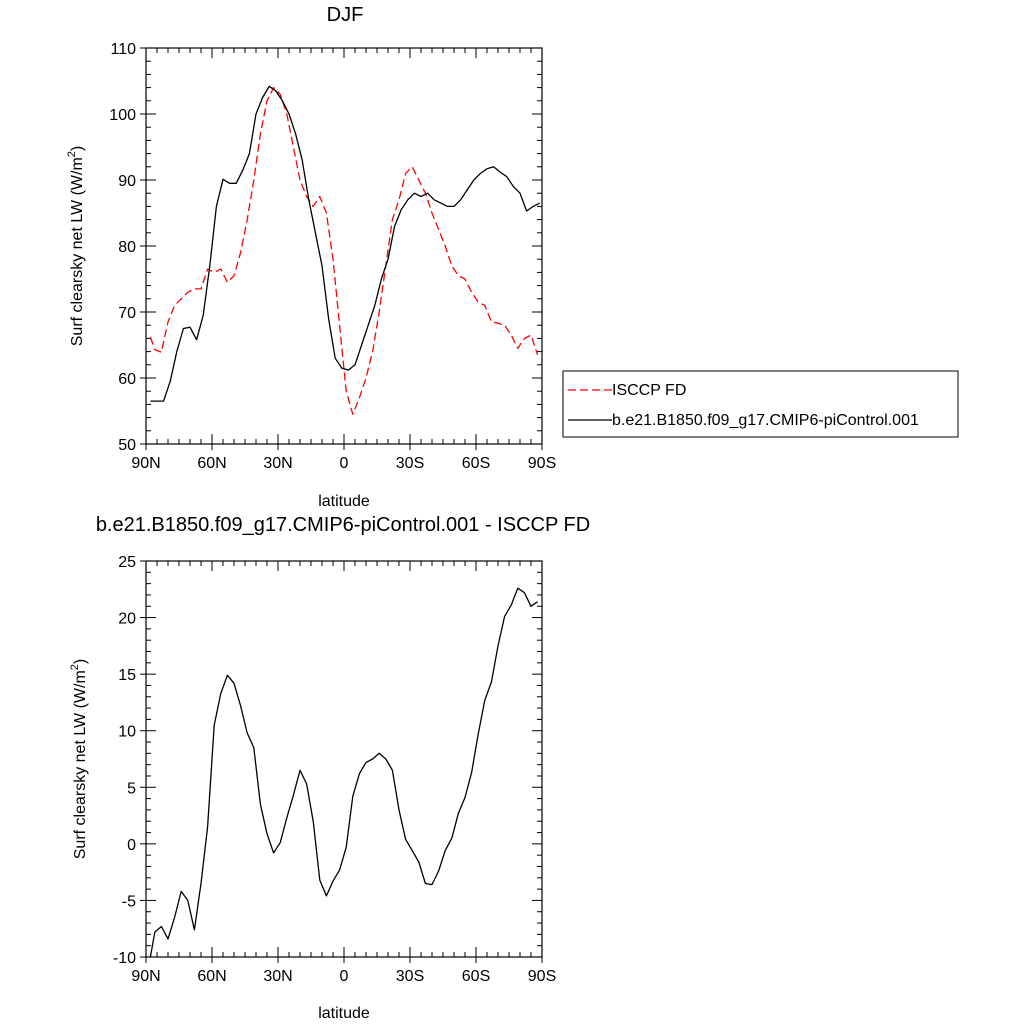 The width and height of the screenshot is (1024, 1024). What do you see at coordinates (145, 463) in the screenshot?
I see `top-x-tick-label: 90N` at bounding box center [145, 463].